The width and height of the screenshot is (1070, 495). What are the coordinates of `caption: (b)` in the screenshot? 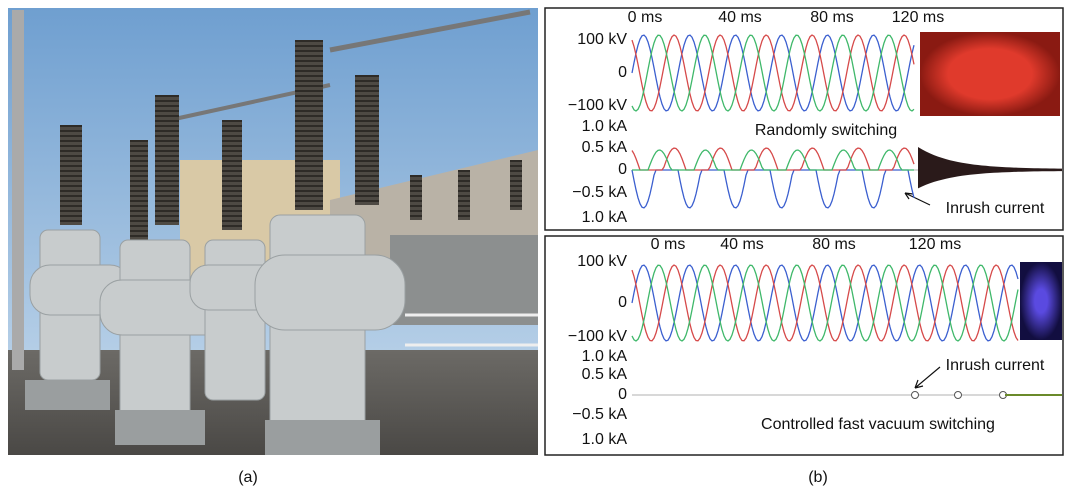 It's located at (818, 477).